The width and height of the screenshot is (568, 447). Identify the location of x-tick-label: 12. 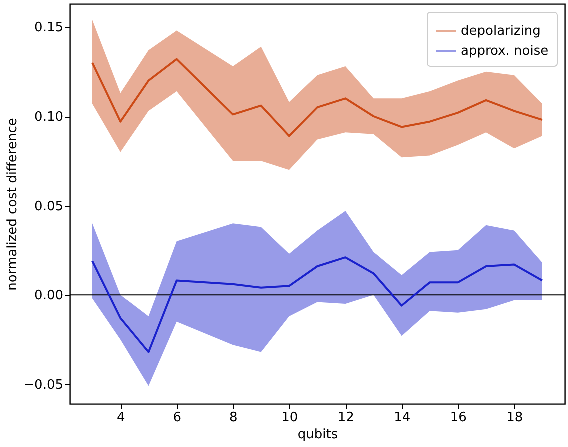
(346, 418).